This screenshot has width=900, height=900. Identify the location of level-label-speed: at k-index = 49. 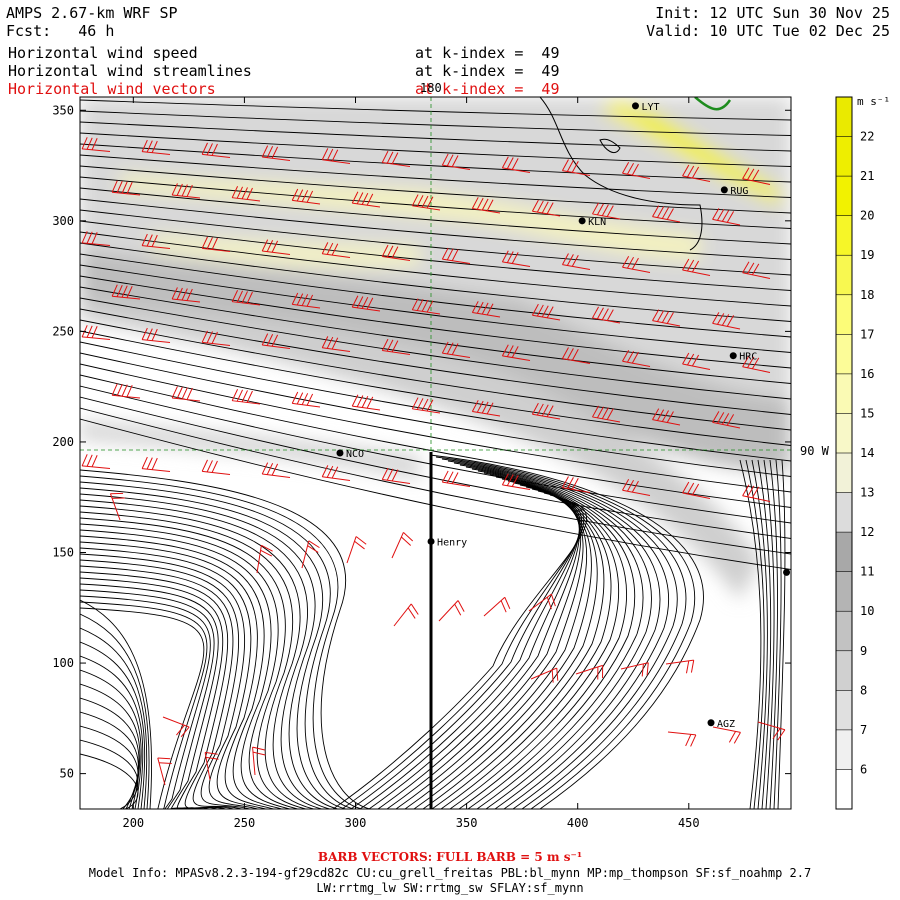
(487, 53).